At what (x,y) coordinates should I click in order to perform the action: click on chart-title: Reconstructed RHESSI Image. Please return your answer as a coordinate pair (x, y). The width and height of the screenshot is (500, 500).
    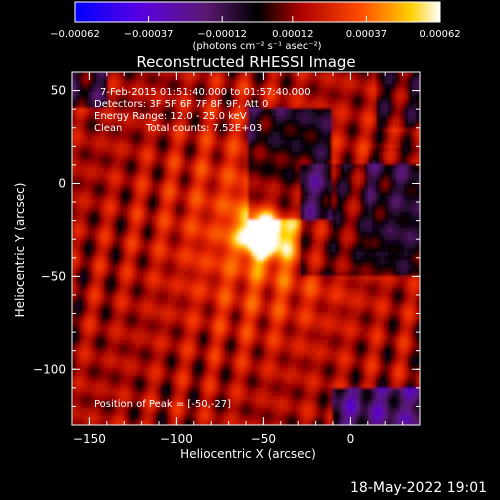
    Looking at the image, I should click on (245, 62).